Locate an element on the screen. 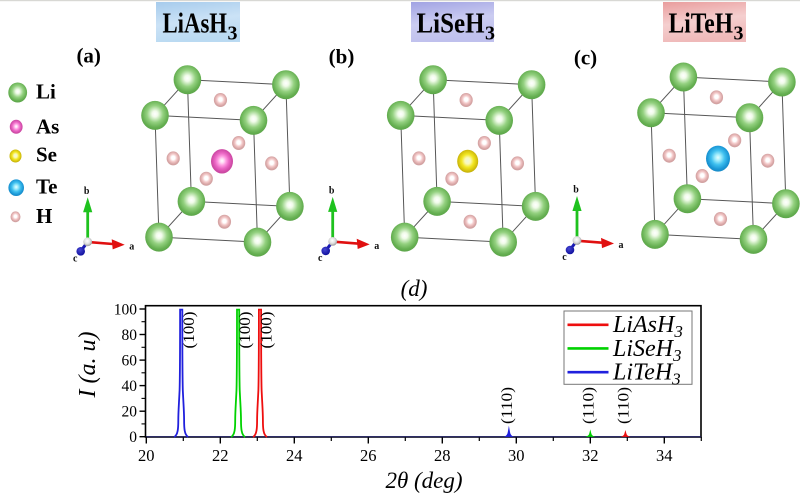 Image resolution: width=800 pixels, height=495 pixels. svg-text: LiTeH3 is located at coordinates (646, 374).